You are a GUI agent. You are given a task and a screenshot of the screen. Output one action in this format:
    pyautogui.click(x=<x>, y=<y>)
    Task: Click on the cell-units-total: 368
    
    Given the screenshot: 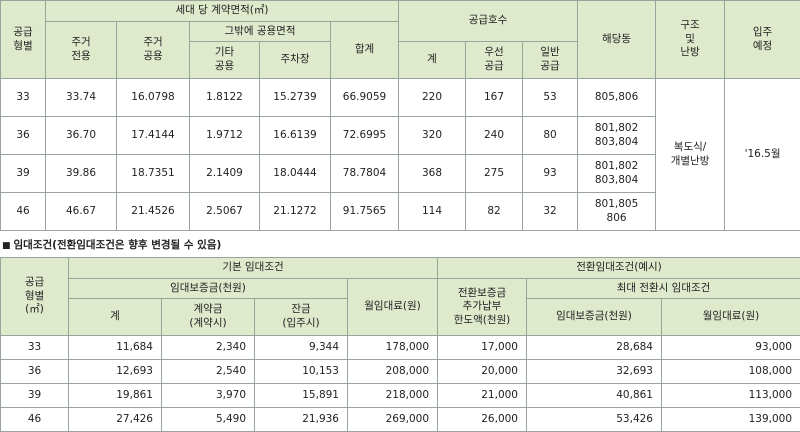 What is the action you would take?
    pyautogui.click(x=432, y=174)
    